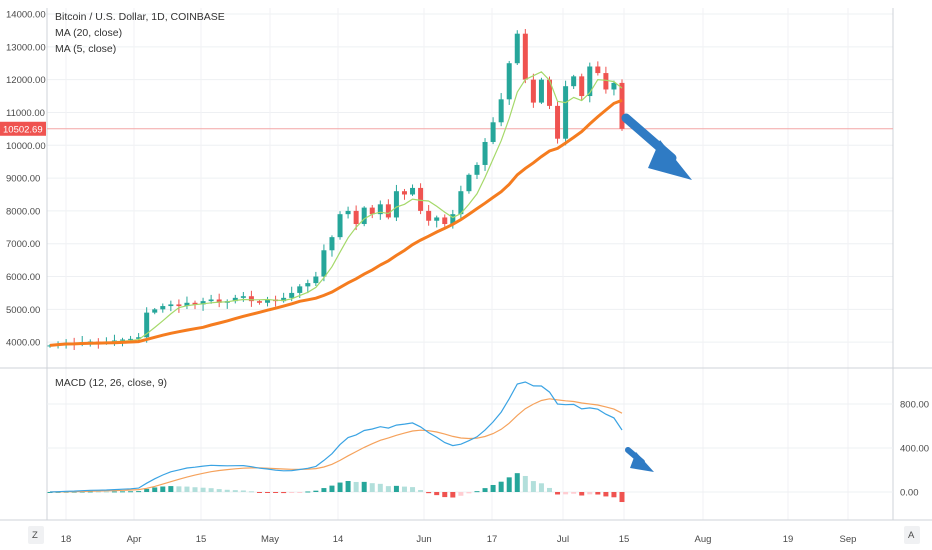  I want to click on y-tick-label: 14000.00, so click(26, 15).